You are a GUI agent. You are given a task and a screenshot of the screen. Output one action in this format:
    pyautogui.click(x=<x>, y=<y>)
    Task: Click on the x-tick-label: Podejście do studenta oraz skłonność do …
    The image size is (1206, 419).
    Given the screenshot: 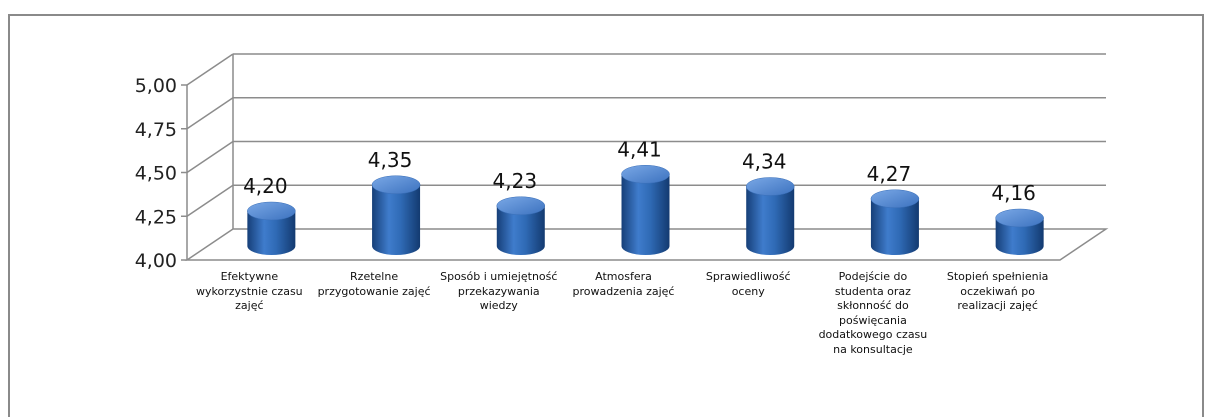 What is the action you would take?
    pyautogui.click(x=873, y=313)
    